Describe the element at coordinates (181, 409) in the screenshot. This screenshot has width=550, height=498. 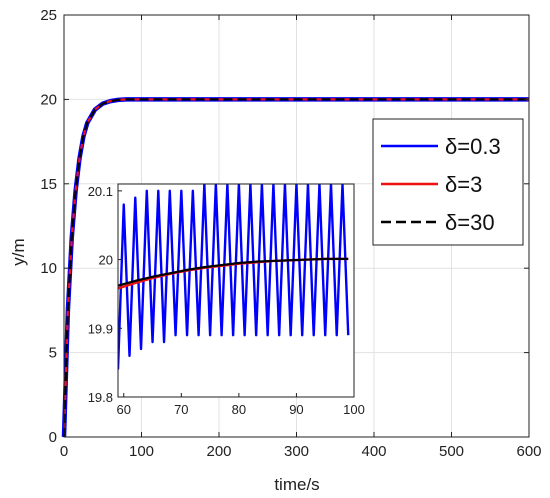
I see `inset-x-tick-label: 70` at that location.